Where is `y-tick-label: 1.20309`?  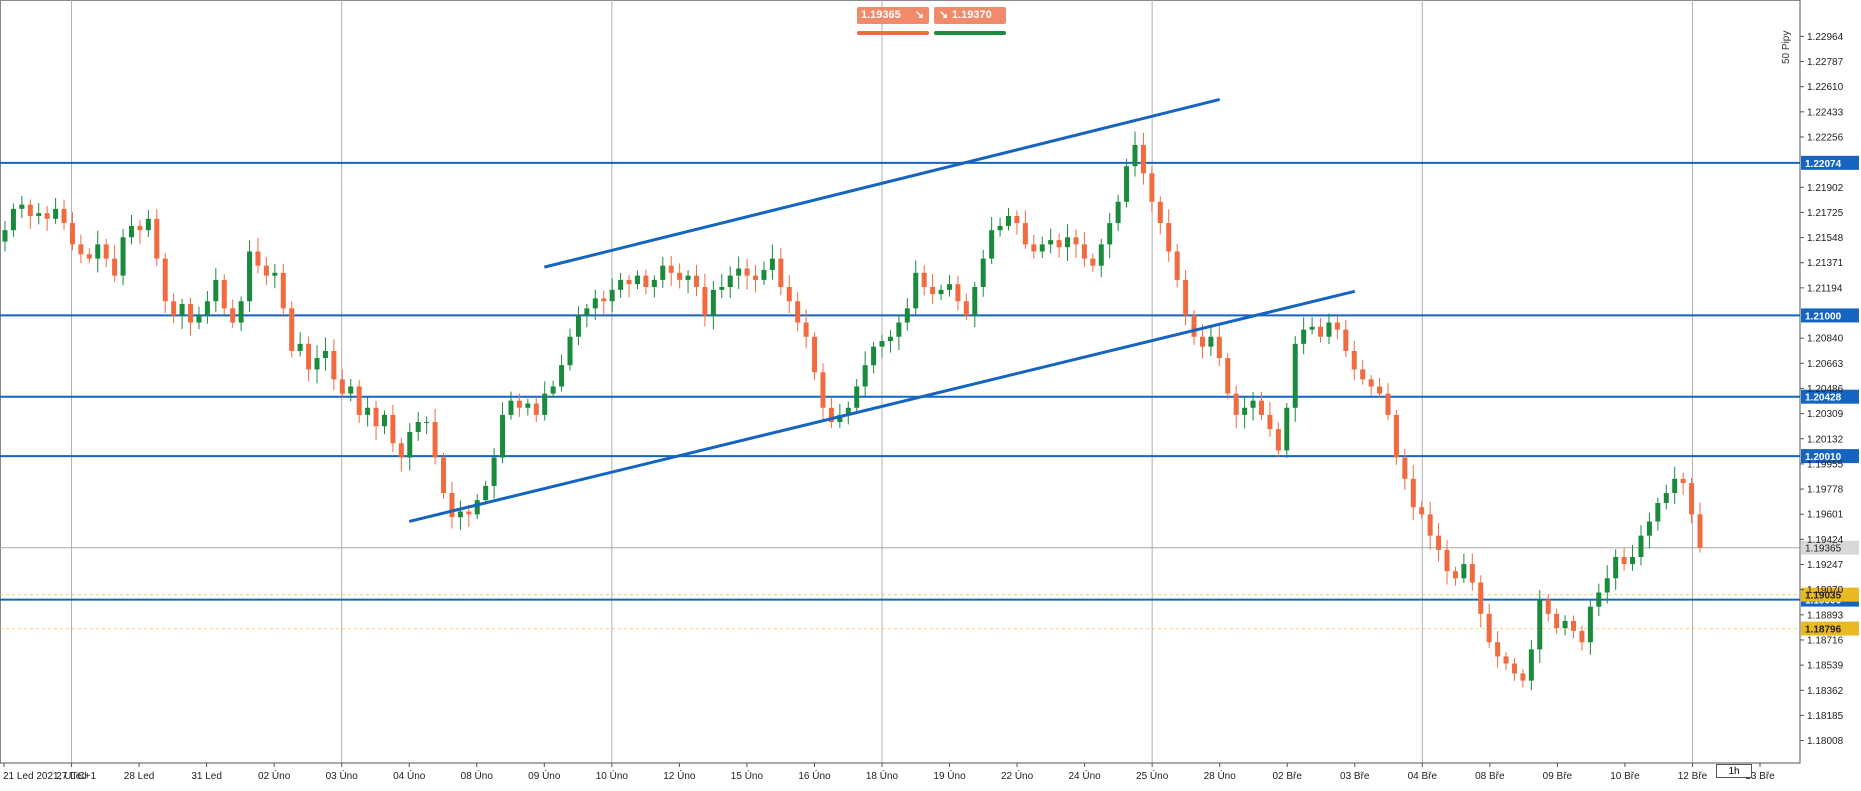 y-tick-label: 1.20309 is located at coordinates (1825, 414).